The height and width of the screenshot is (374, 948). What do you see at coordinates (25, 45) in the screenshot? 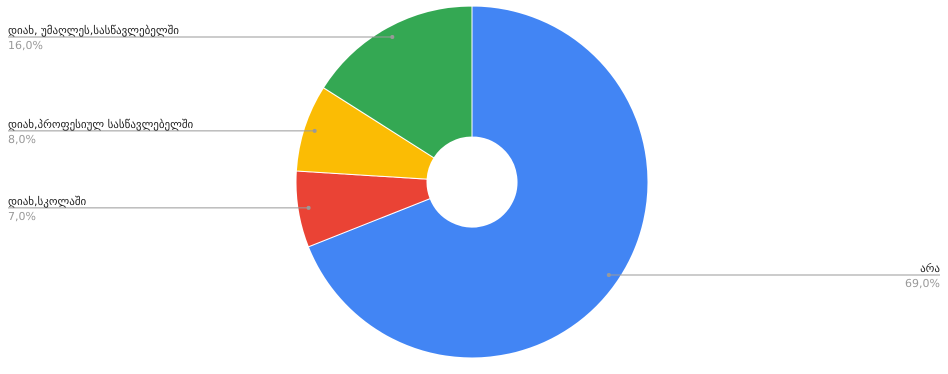
I see `data-label: 16,0%` at bounding box center [25, 45].